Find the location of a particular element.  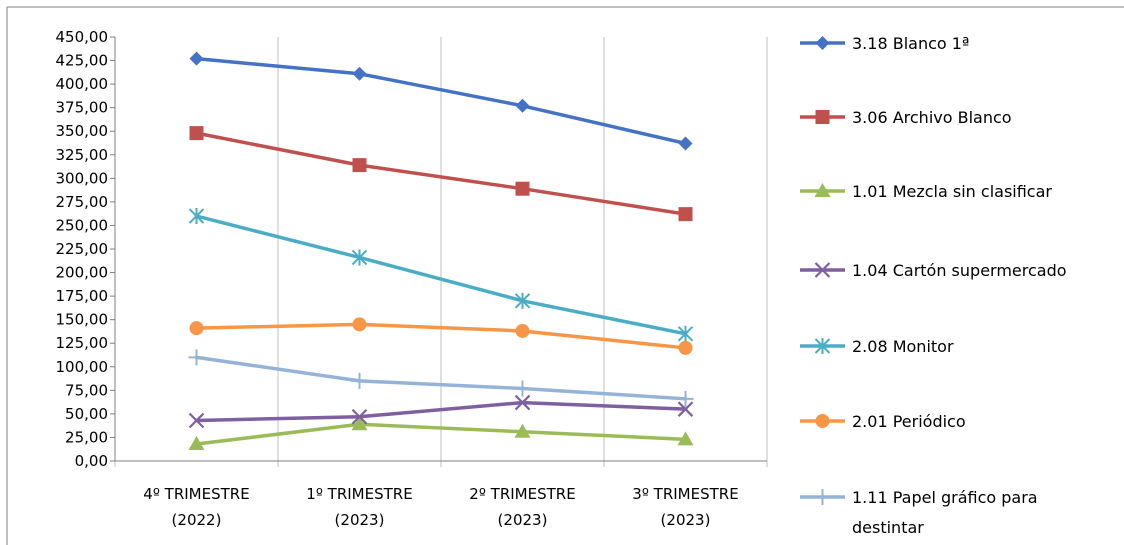

y-tick-label: 150,00 is located at coordinates (82, 320).